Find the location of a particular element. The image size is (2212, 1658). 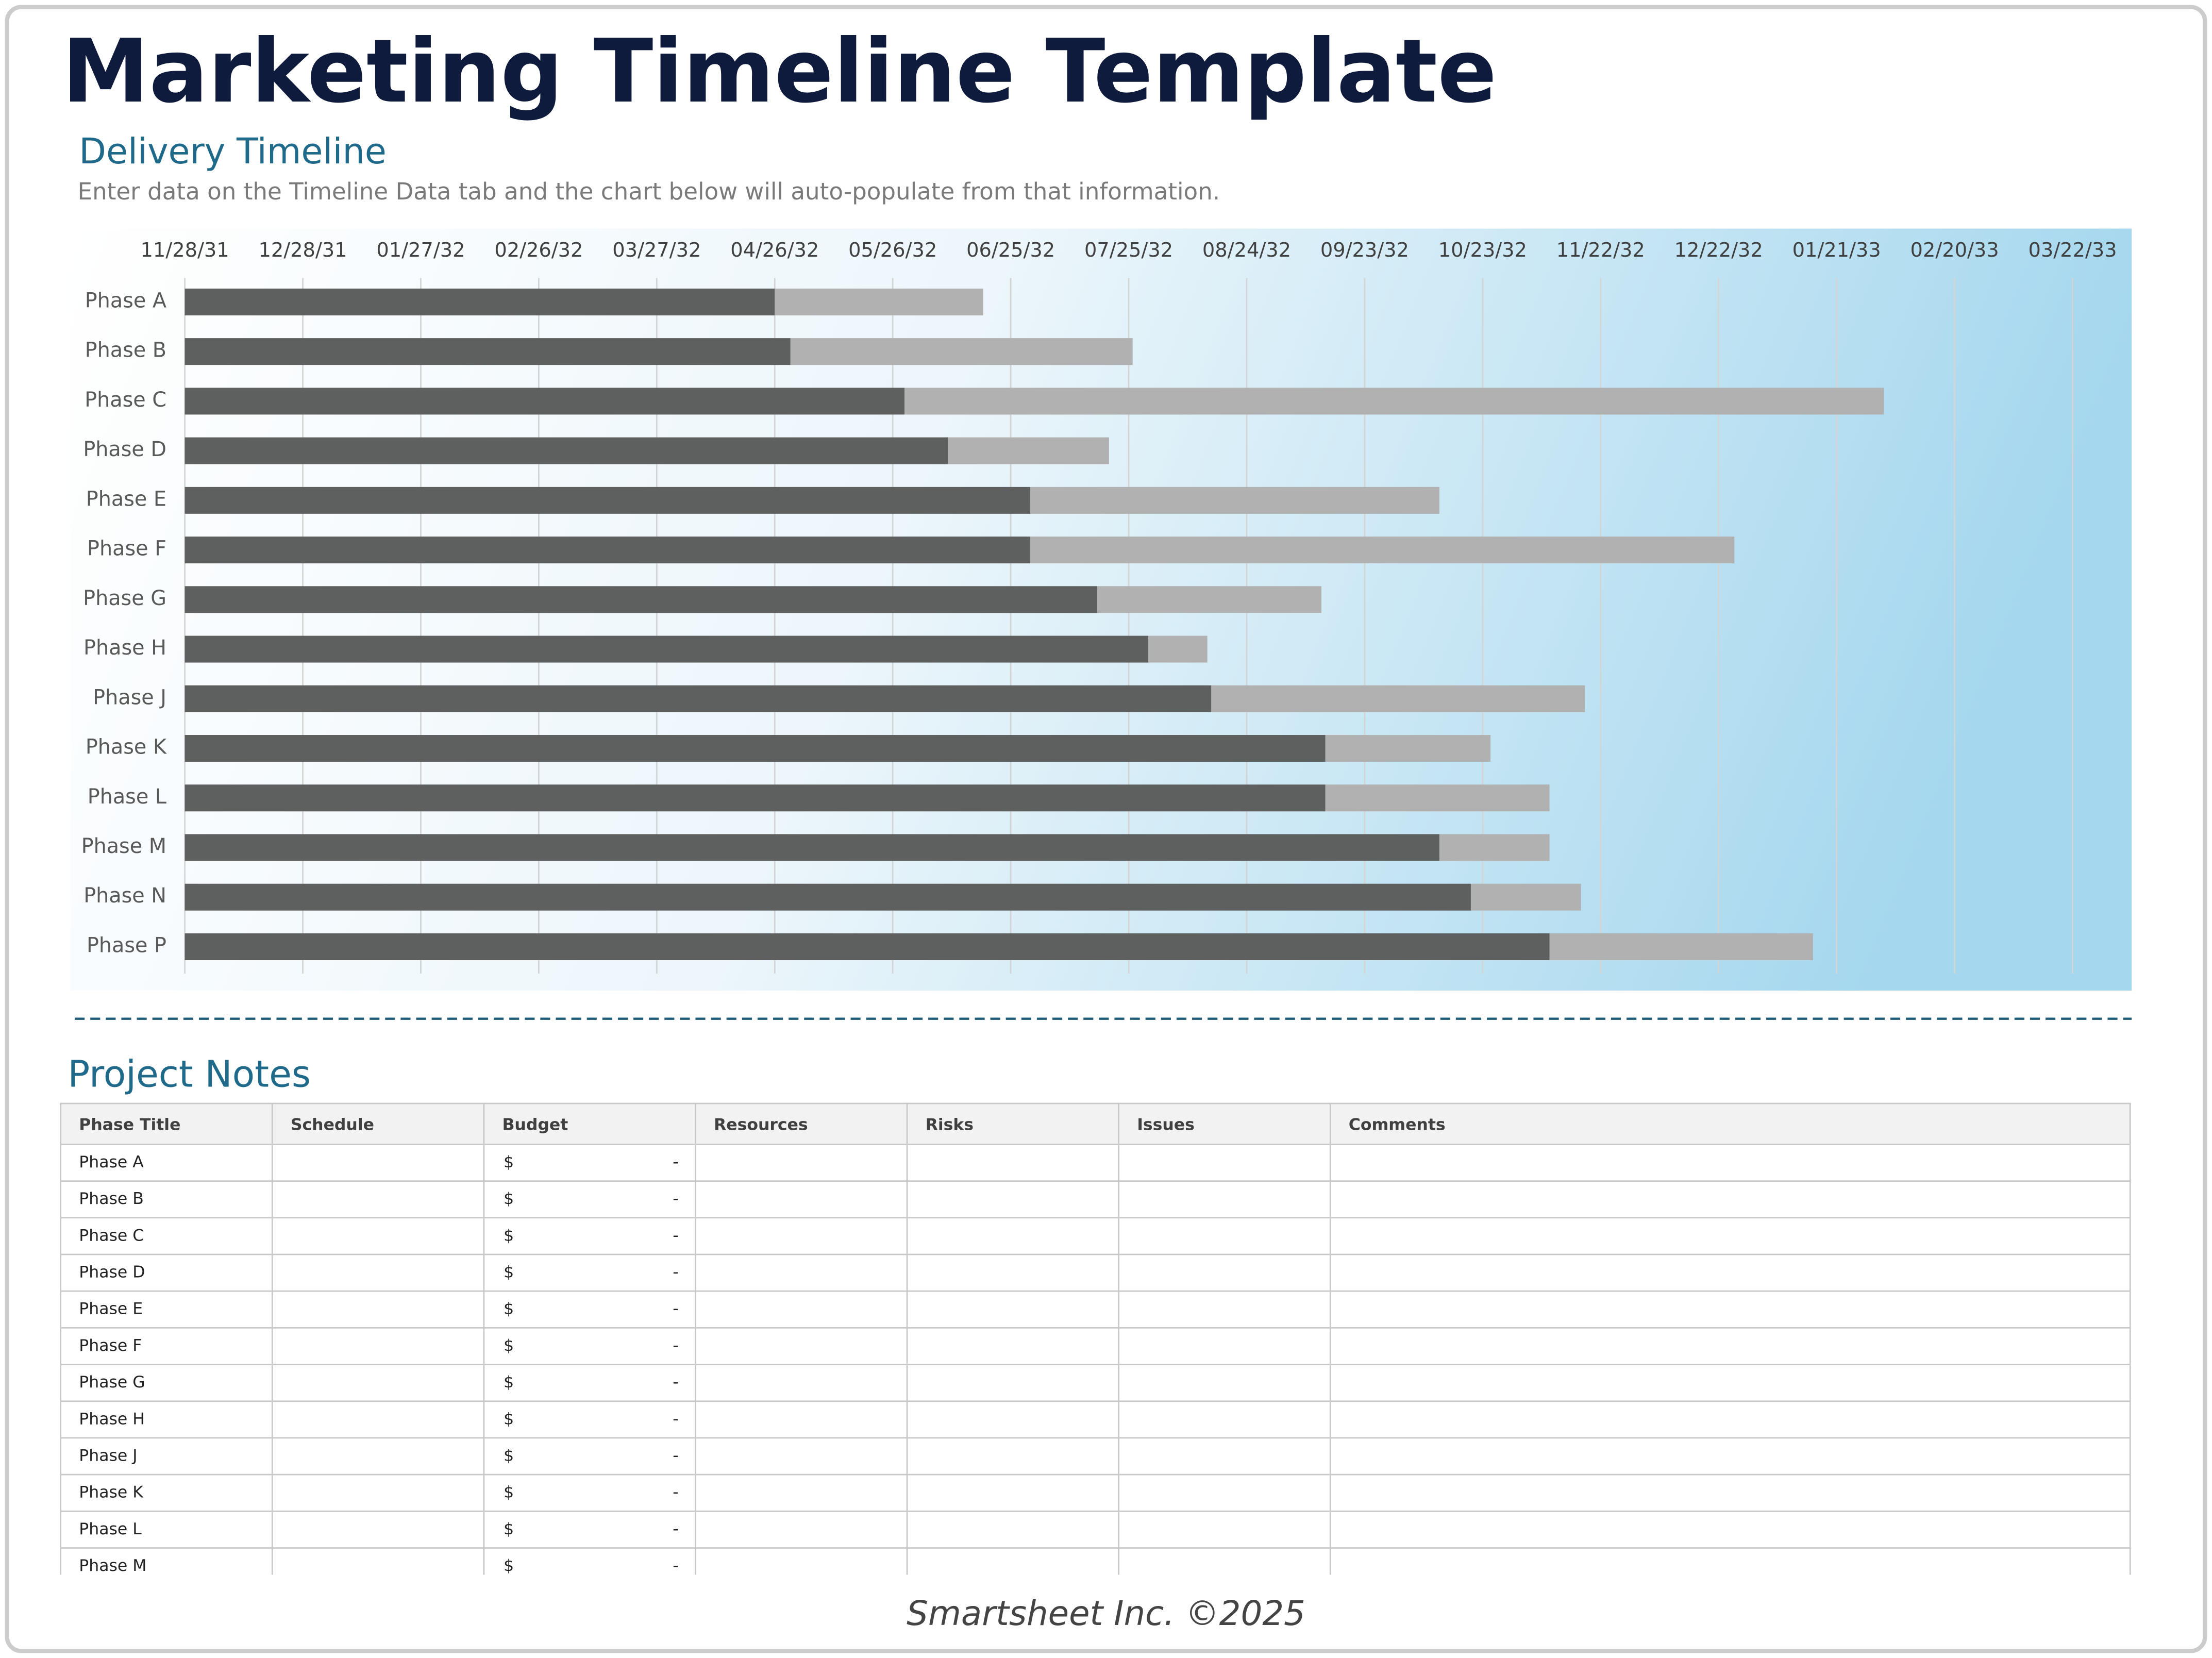

y-tick-label: Phase F is located at coordinates (126, 549).